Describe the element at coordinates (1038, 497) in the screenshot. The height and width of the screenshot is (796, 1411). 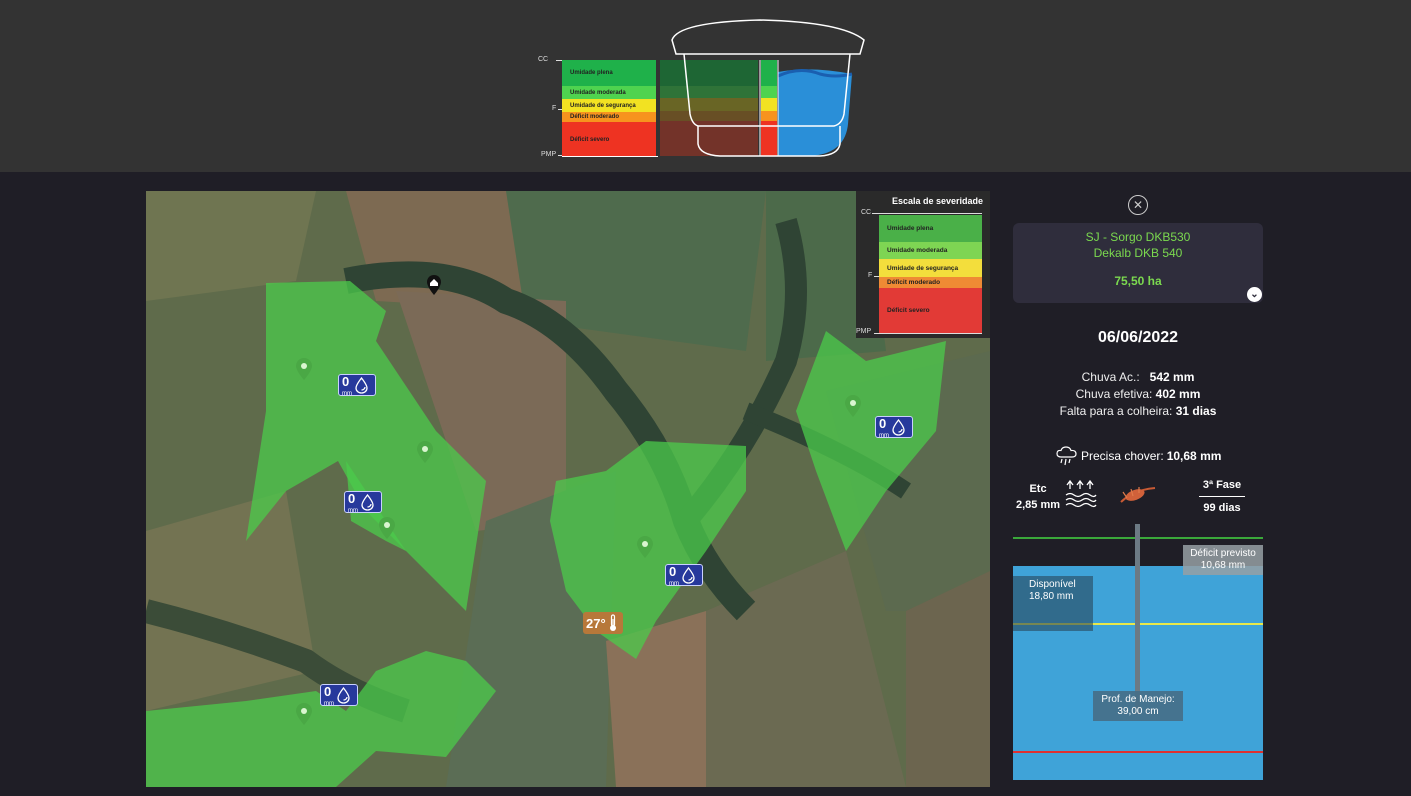
I see `etc-block: Etc 2,85 mm` at that location.